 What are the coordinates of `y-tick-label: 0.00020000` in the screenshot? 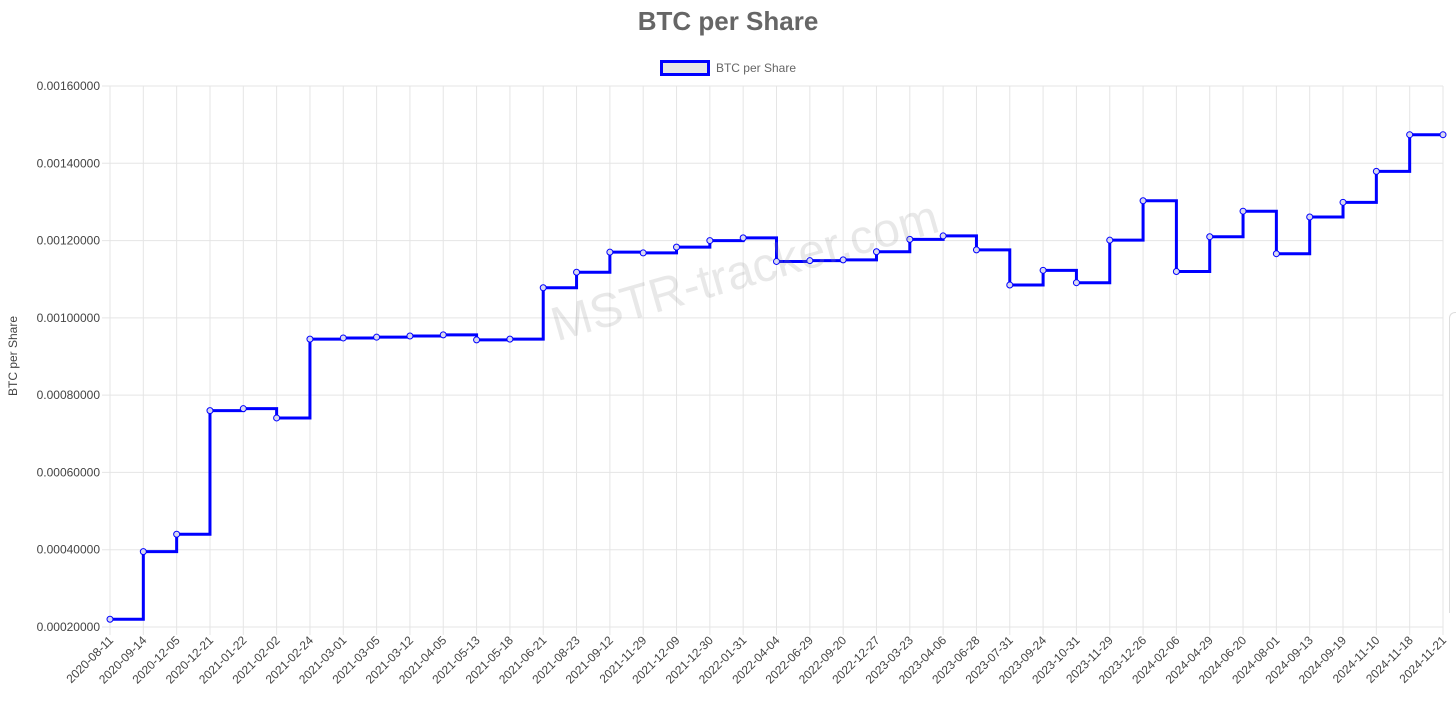 It's located at (69, 627).